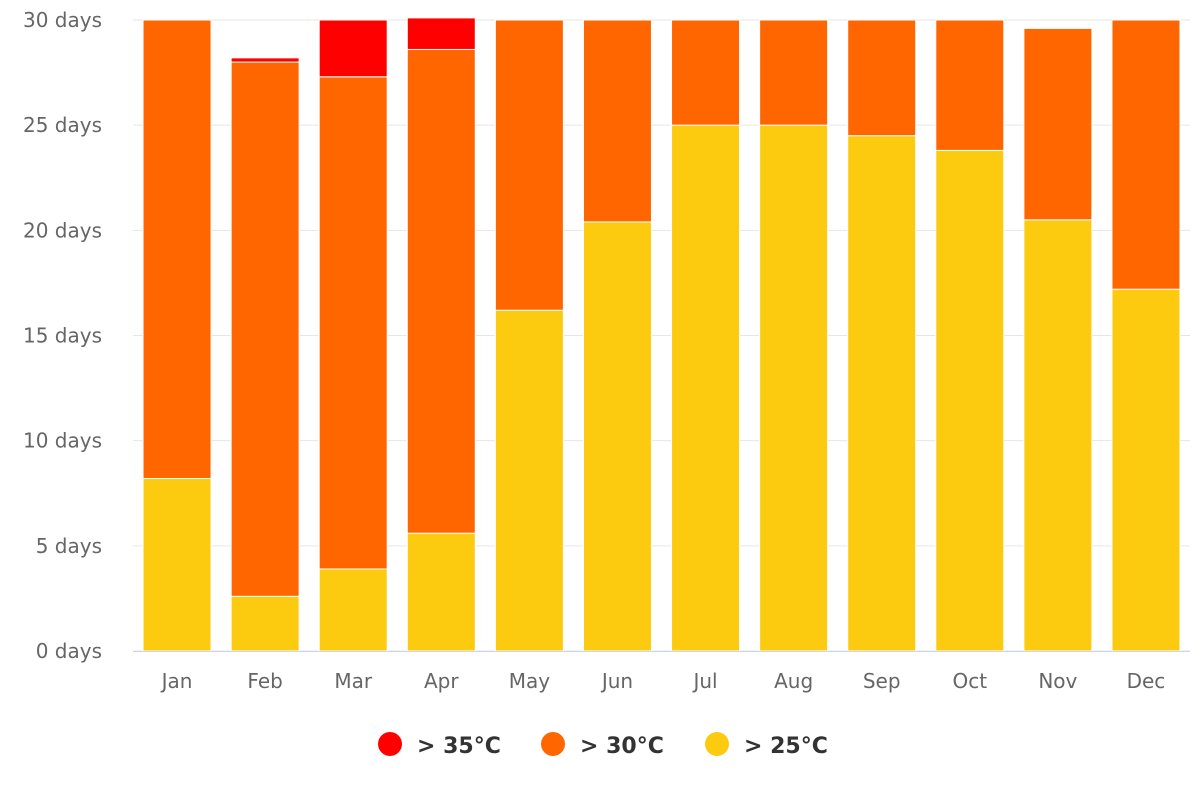  What do you see at coordinates (176, 681) in the screenshot?
I see `x-tick-label: Jan` at bounding box center [176, 681].